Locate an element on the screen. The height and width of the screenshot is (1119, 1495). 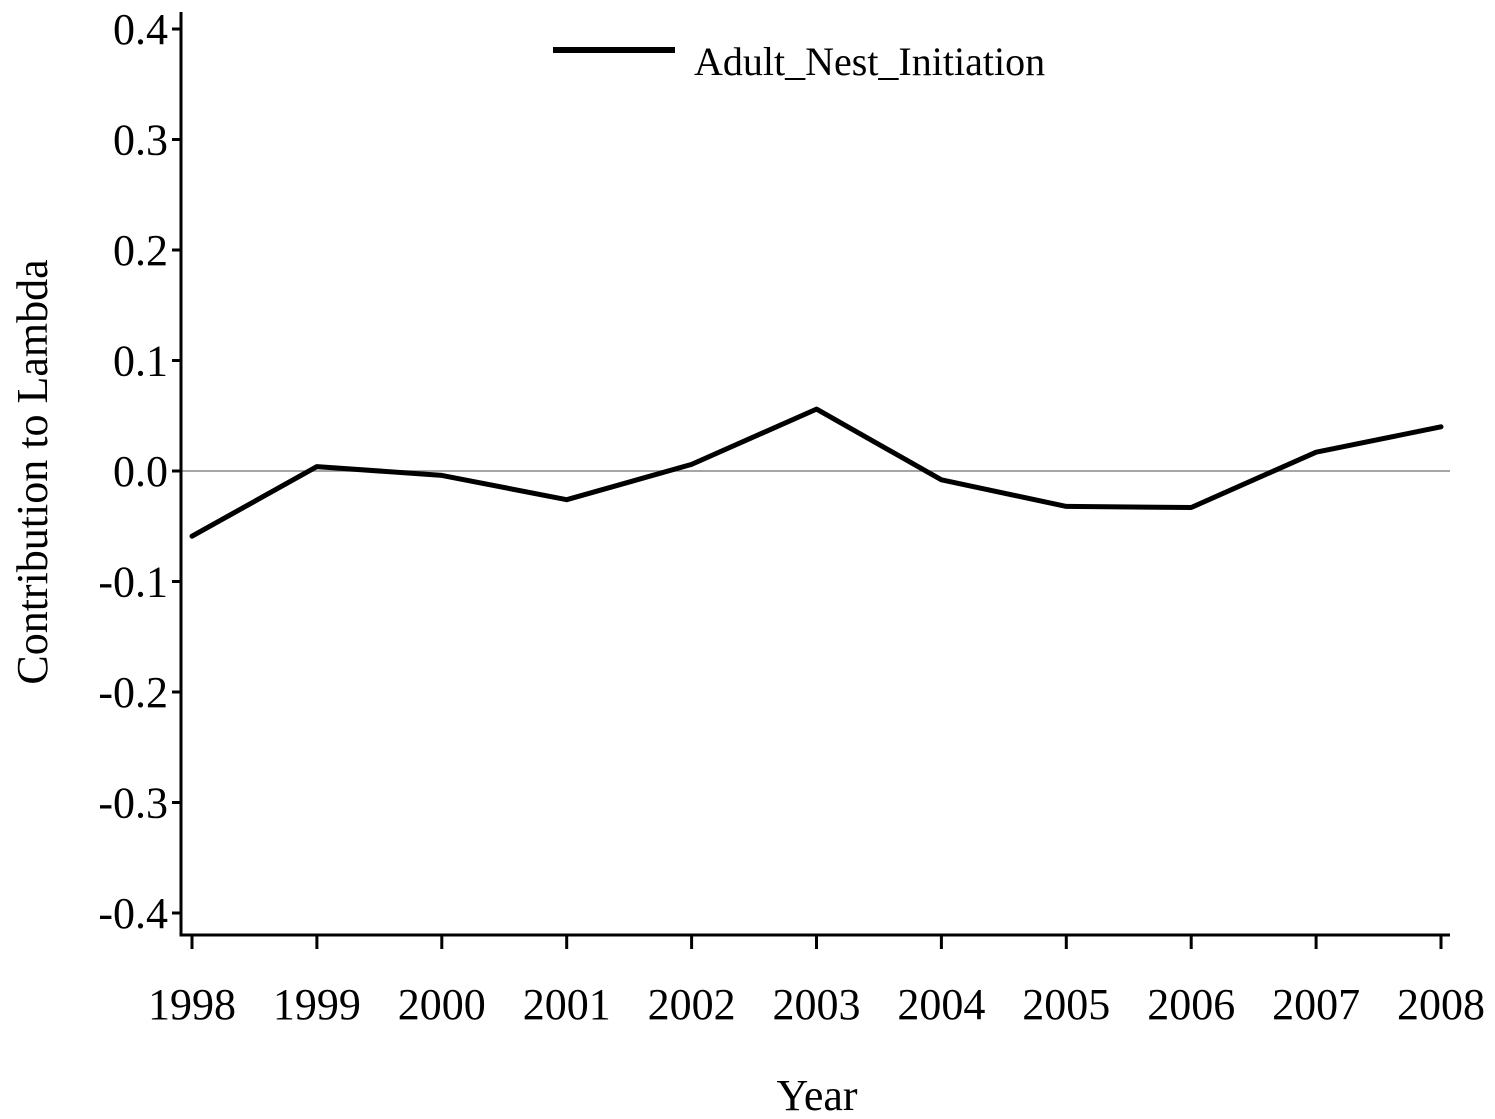
y-axis-title: Contribution to Lambda is located at coordinates (32, 471).